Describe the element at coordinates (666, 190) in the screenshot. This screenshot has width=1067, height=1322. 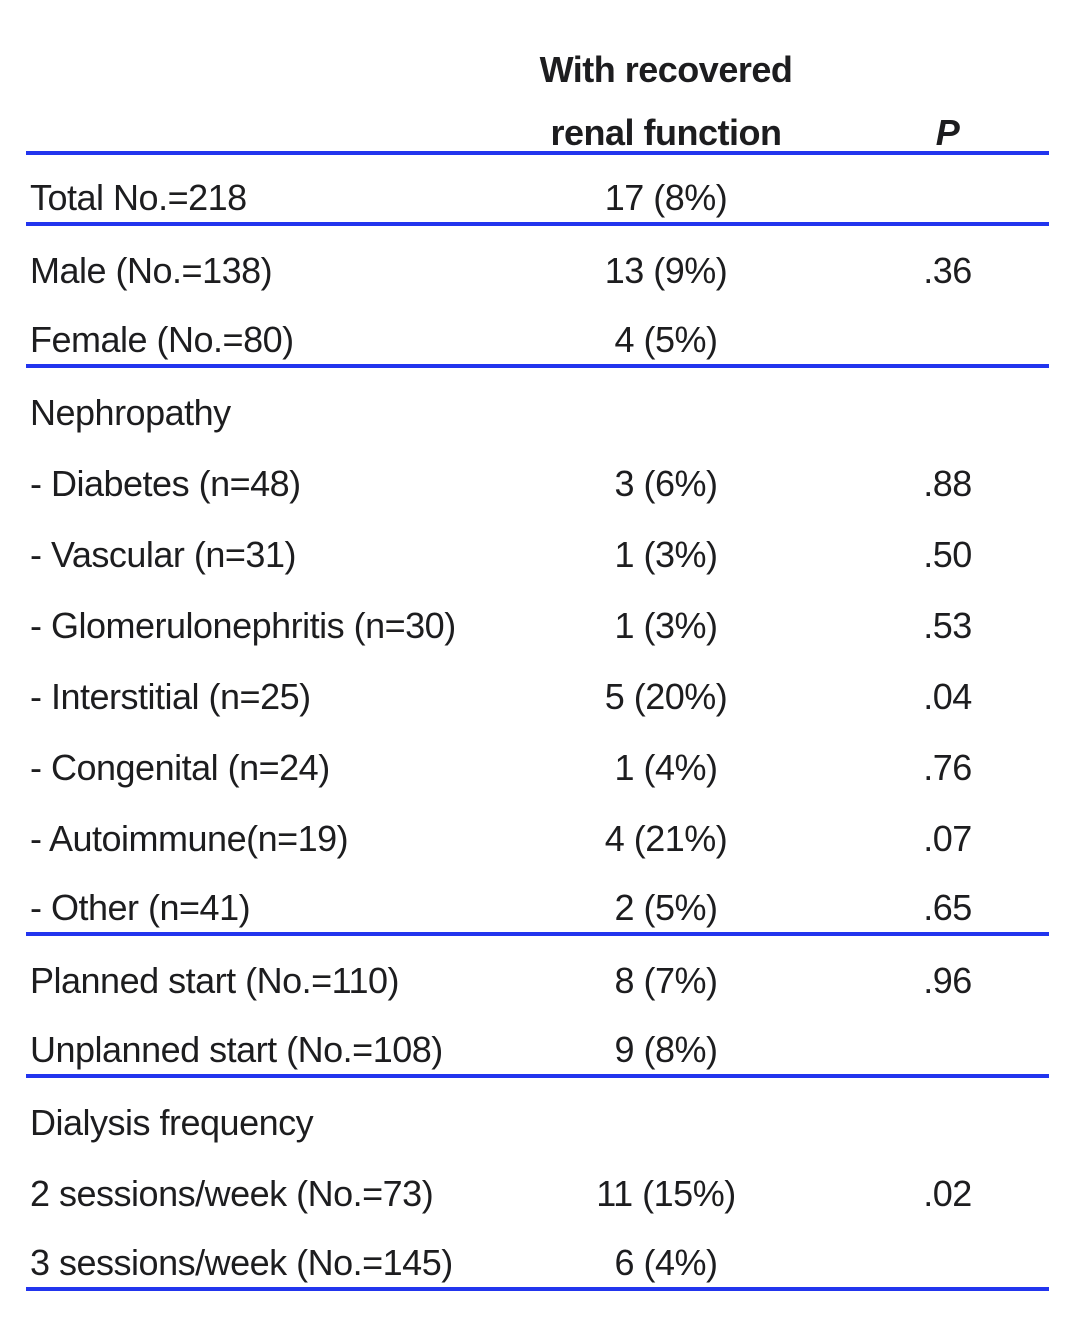
I see `recovered-count-cell: 17 (8%)` at that location.